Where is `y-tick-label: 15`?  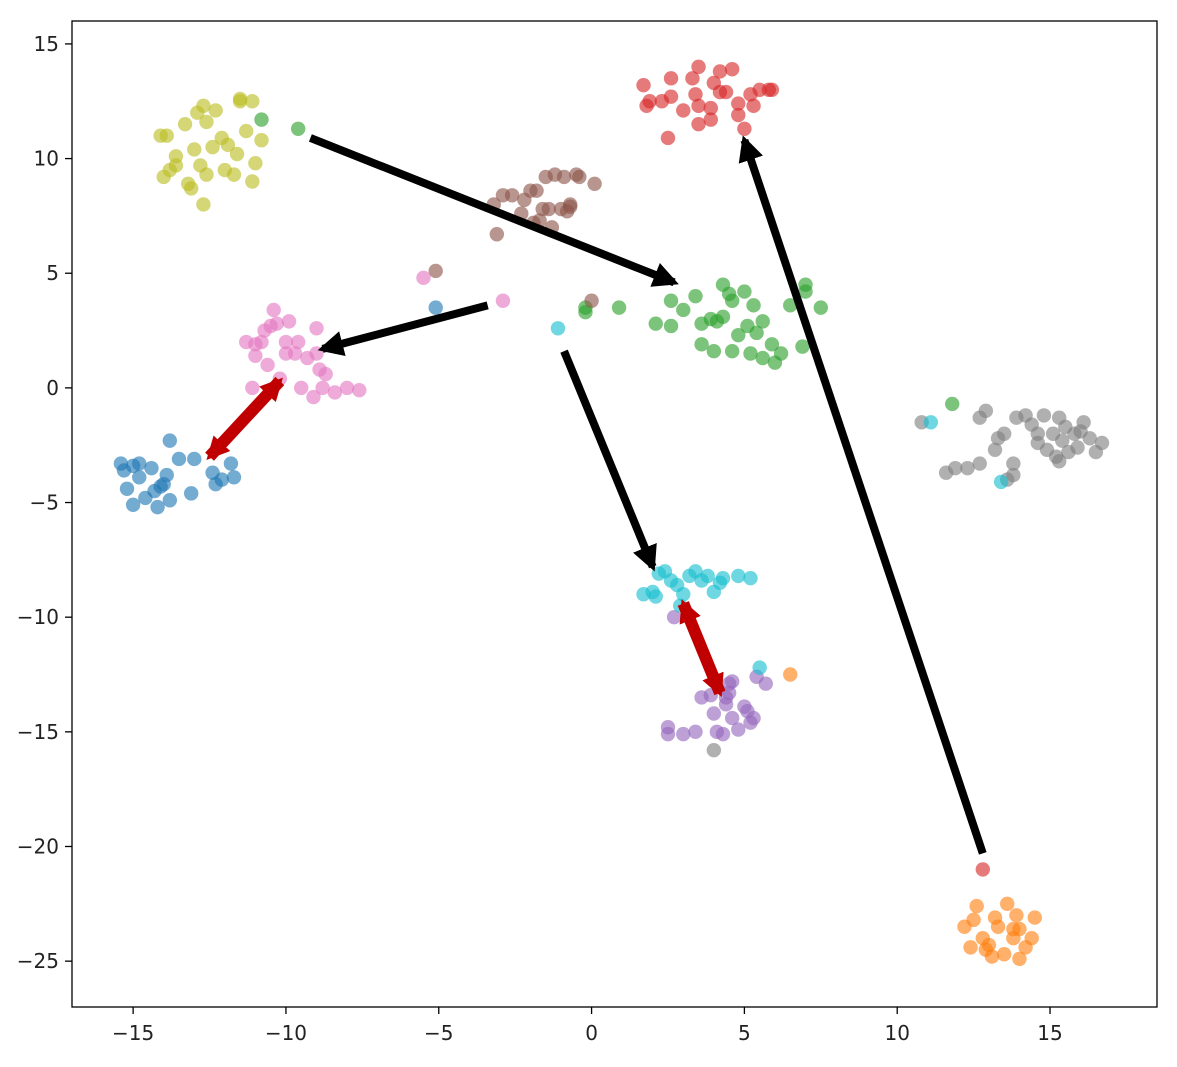 y-tick-label: 15 is located at coordinates (46, 44).